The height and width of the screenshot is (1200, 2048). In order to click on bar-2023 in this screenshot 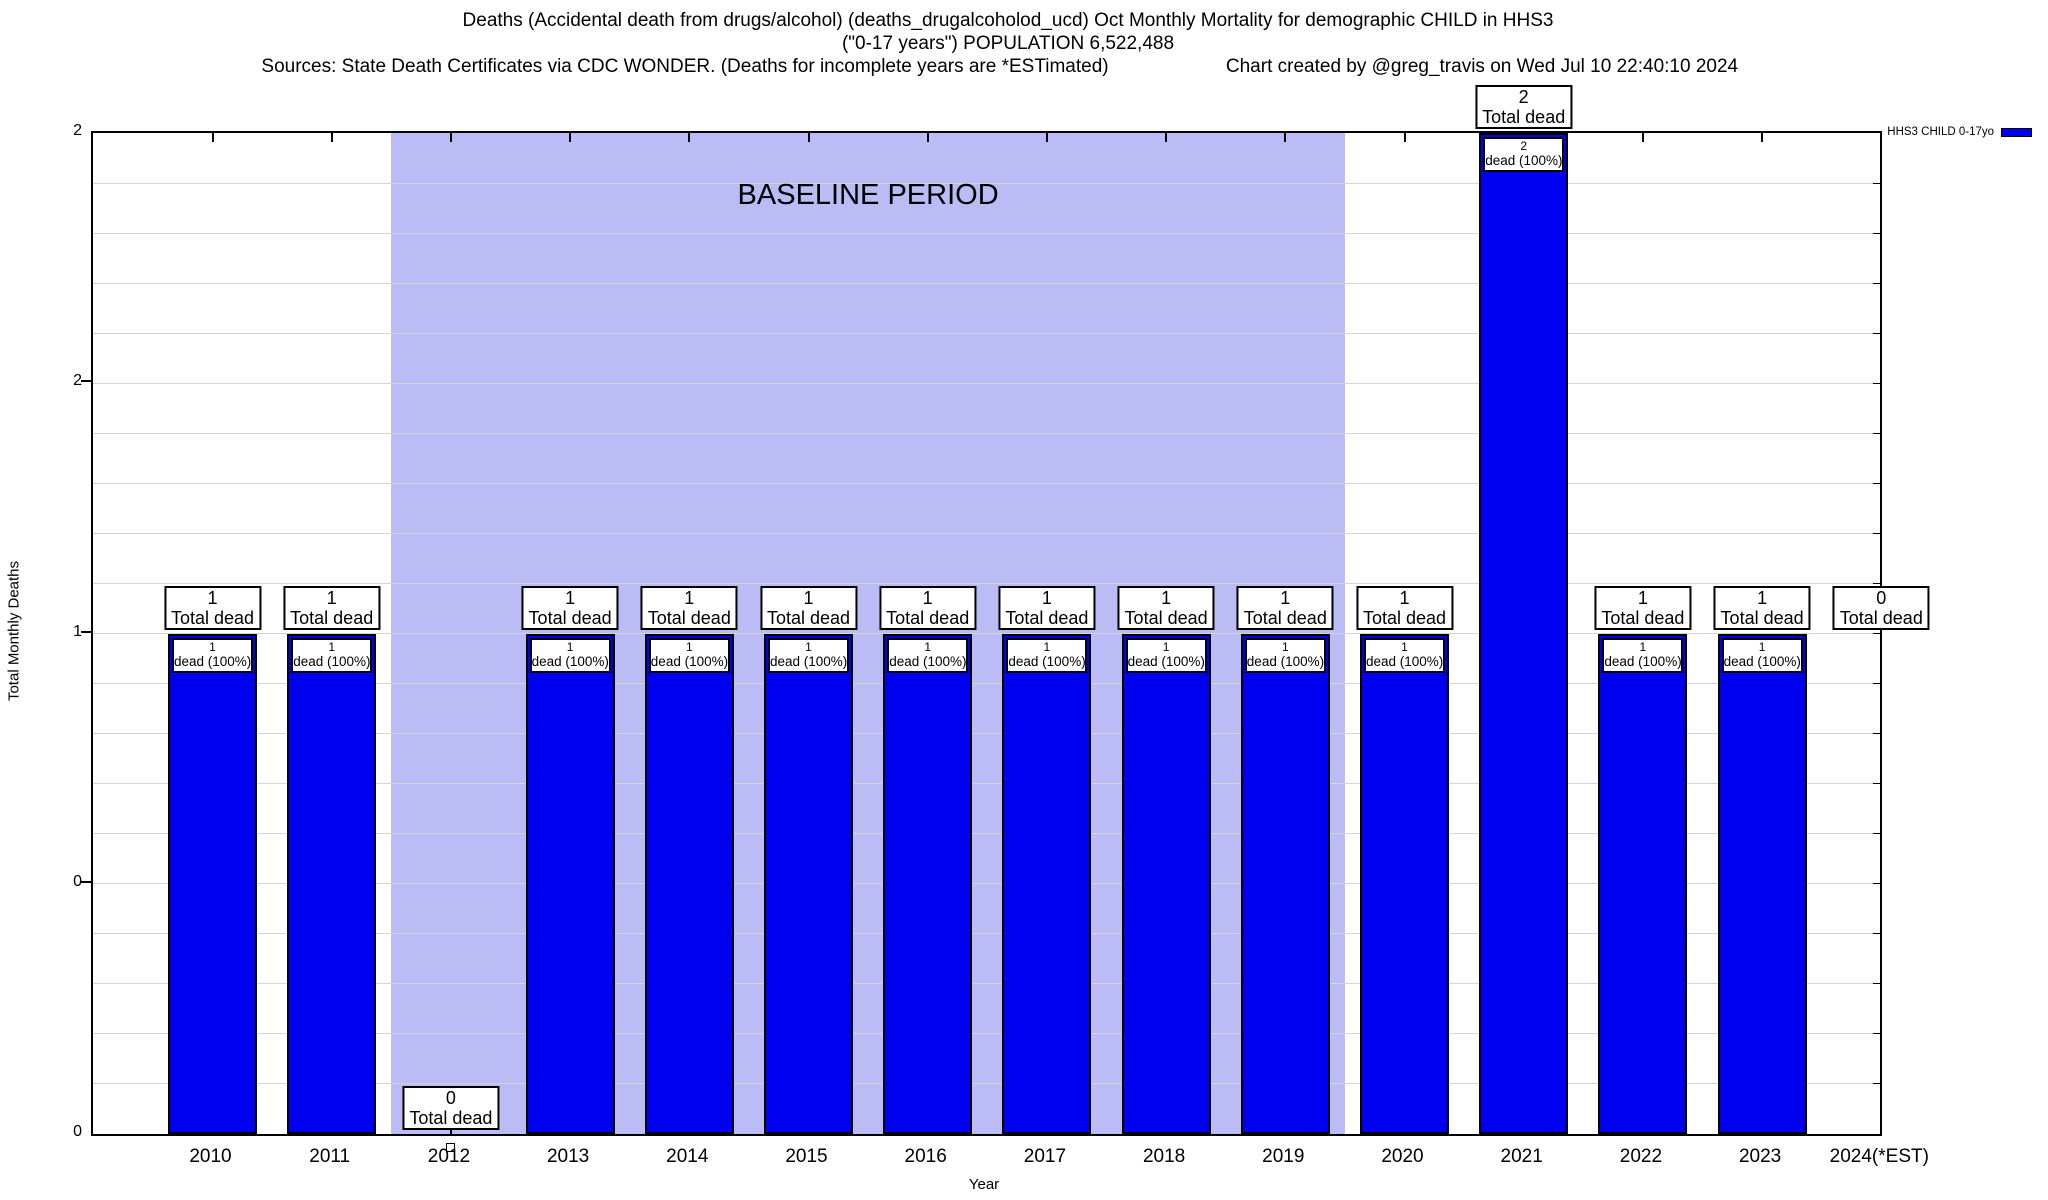, I will do `click(1762, 883)`.